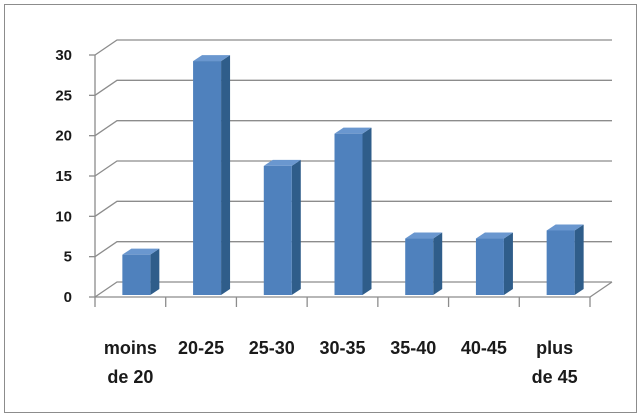  Describe the element at coordinates (555, 377) in the screenshot. I see `x-category-label: de 45` at that location.